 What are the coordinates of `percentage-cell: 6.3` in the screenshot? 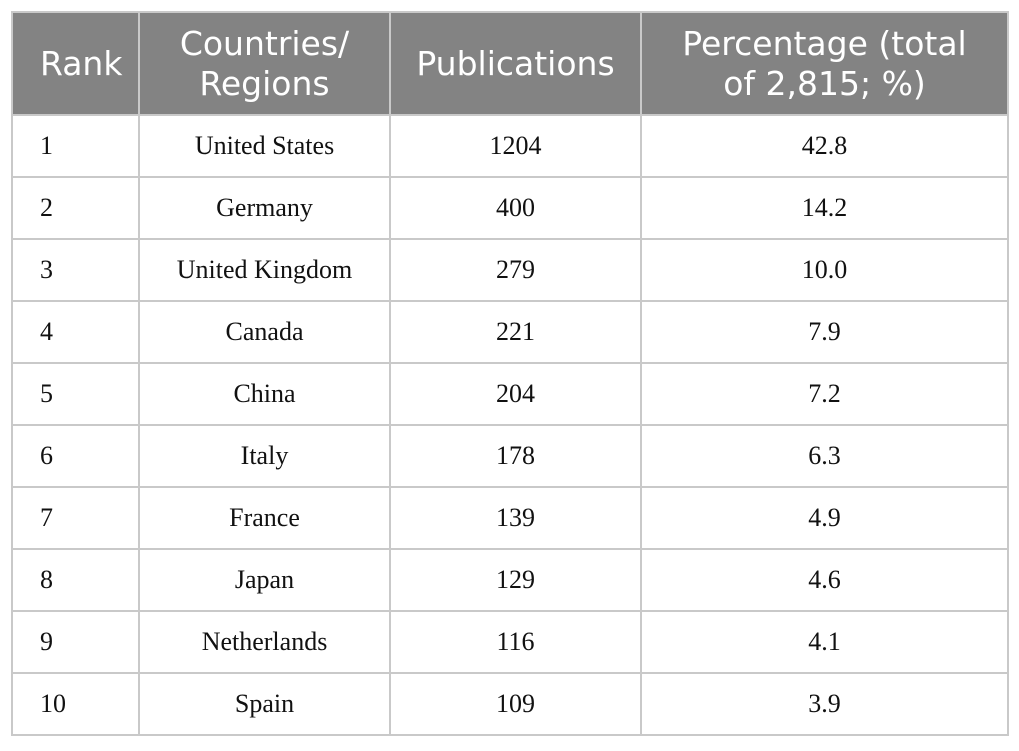 It's located at (824, 456).